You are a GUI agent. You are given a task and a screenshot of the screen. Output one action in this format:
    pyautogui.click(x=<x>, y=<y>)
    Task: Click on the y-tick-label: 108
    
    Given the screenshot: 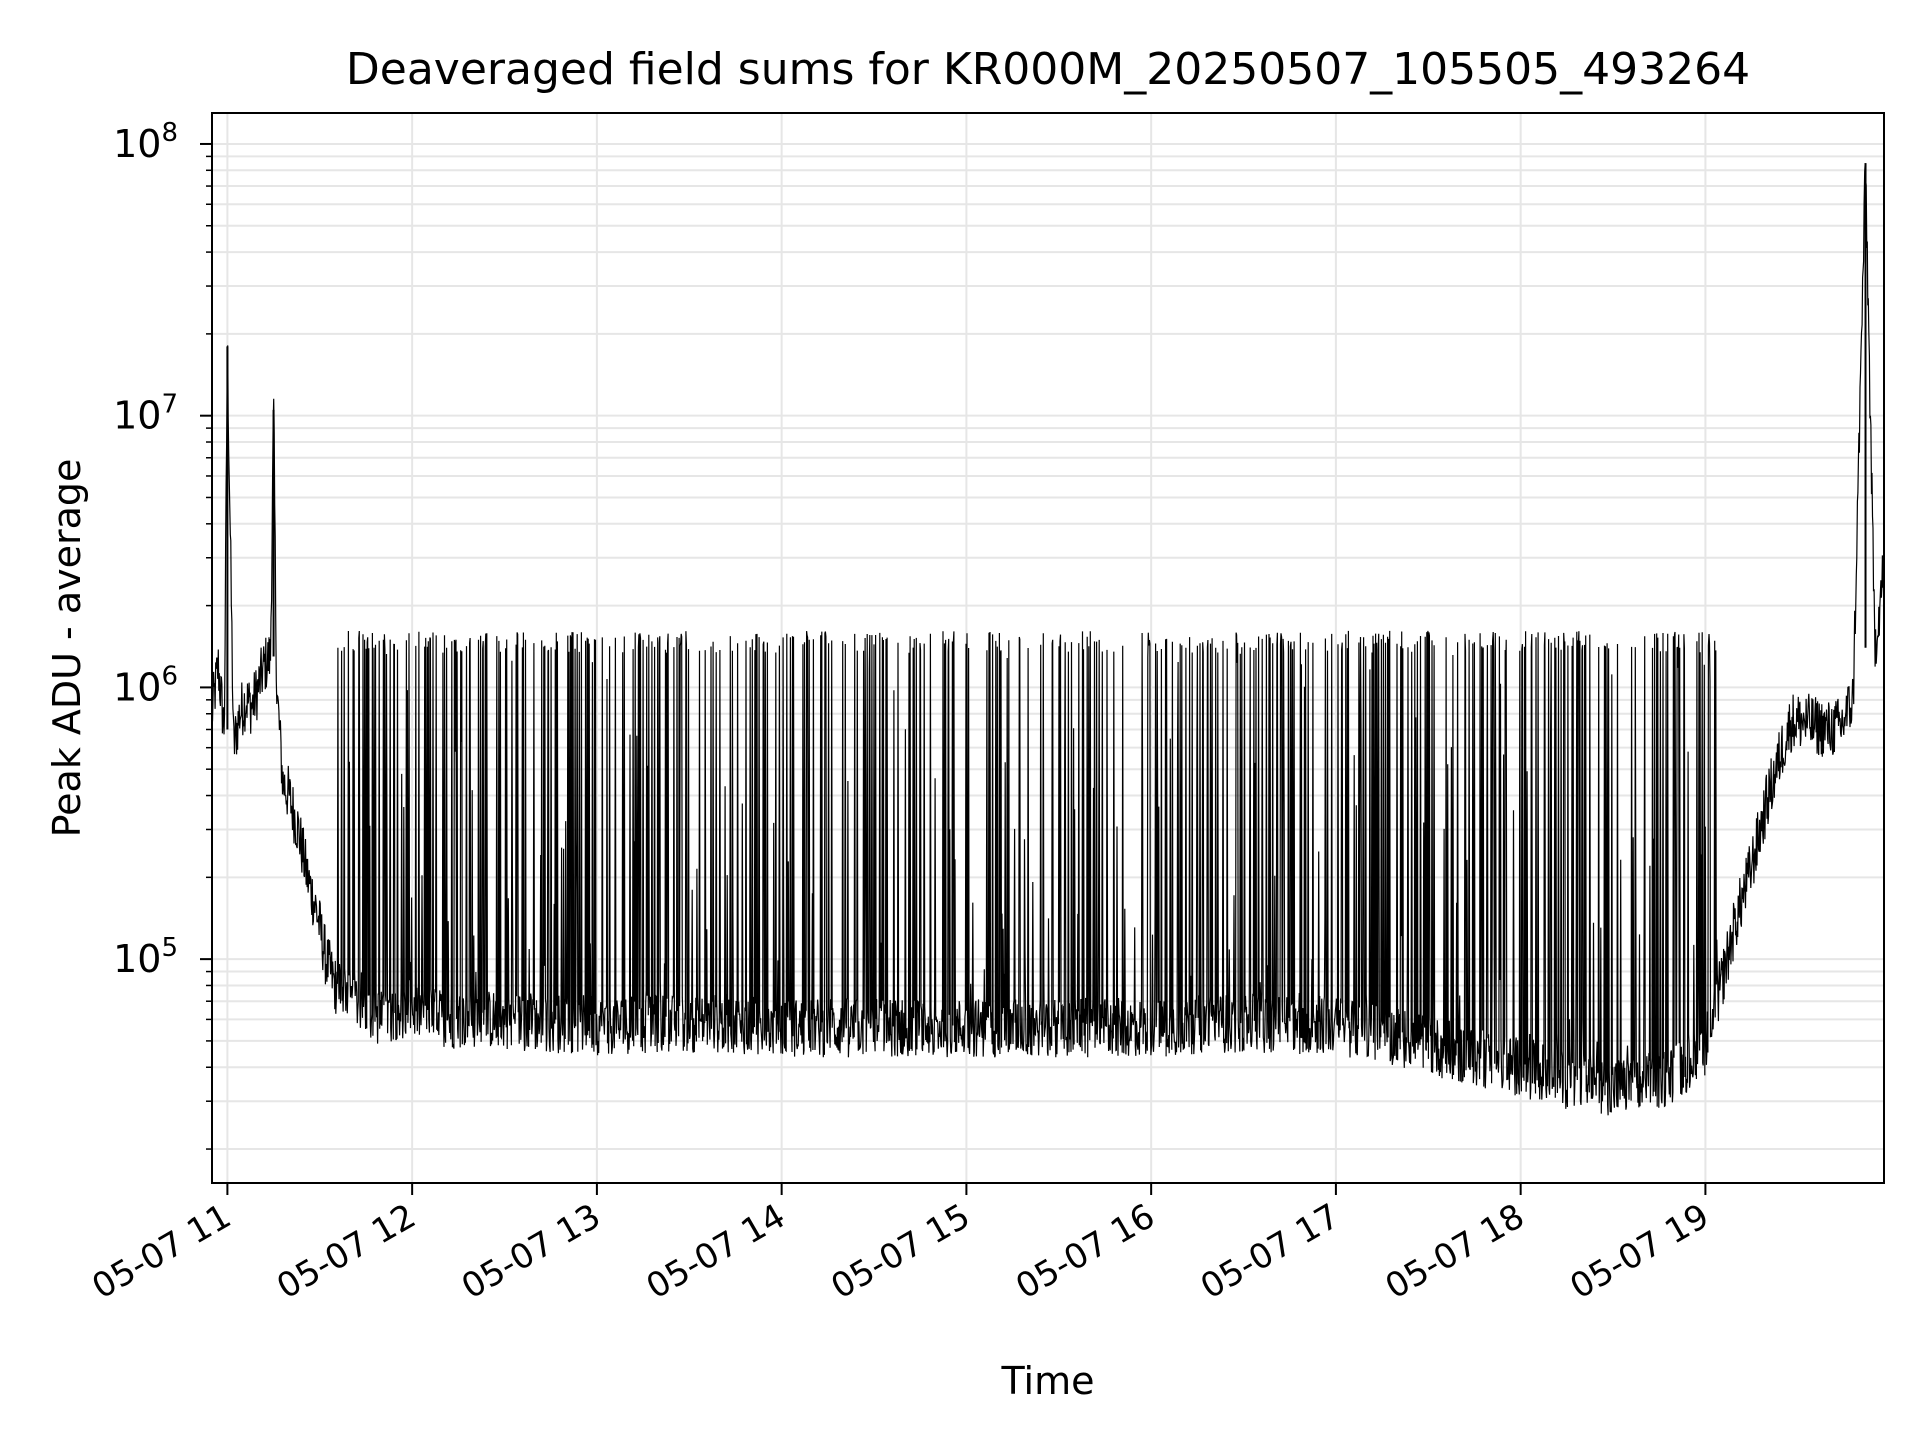 What is the action you would take?
    pyautogui.click(x=145, y=142)
    